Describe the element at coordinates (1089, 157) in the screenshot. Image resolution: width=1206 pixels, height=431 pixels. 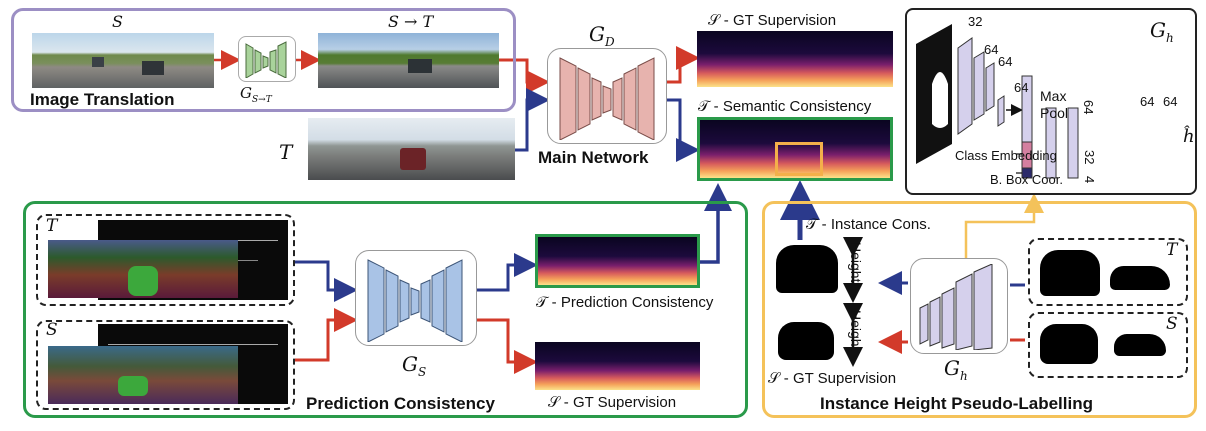
I see `vec-class-label: 32` at that location.